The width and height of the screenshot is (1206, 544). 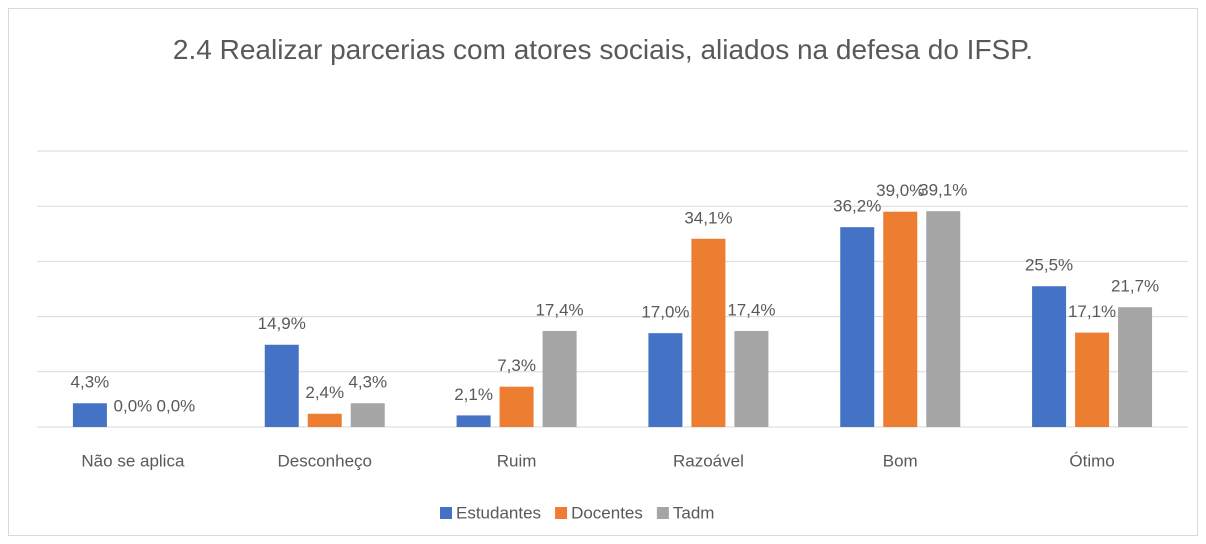 What do you see at coordinates (900, 190) in the screenshot?
I see `value-label: 39,0%` at bounding box center [900, 190].